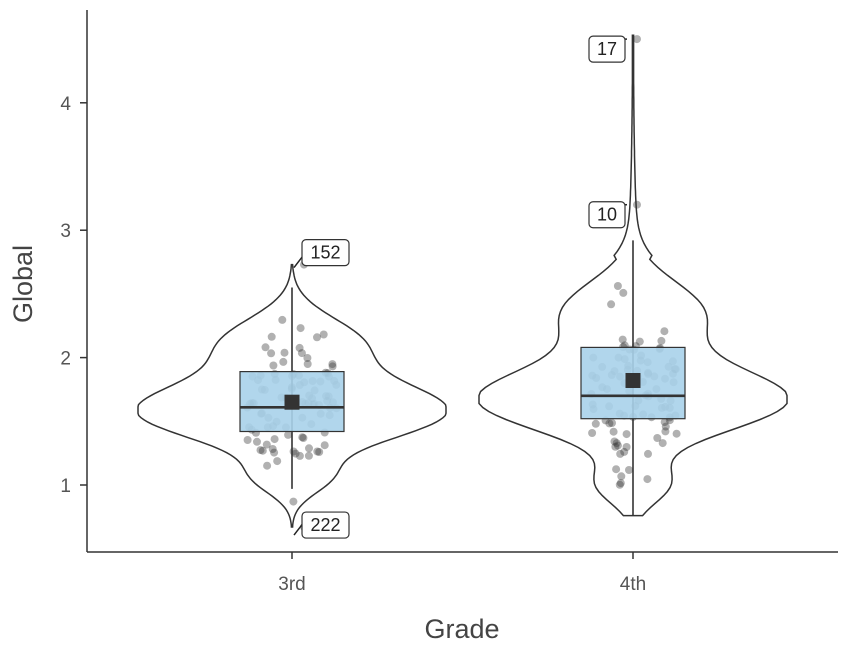 This screenshot has width=850, height=649. I want to click on outlier-label-152: 152, so click(321, 253).